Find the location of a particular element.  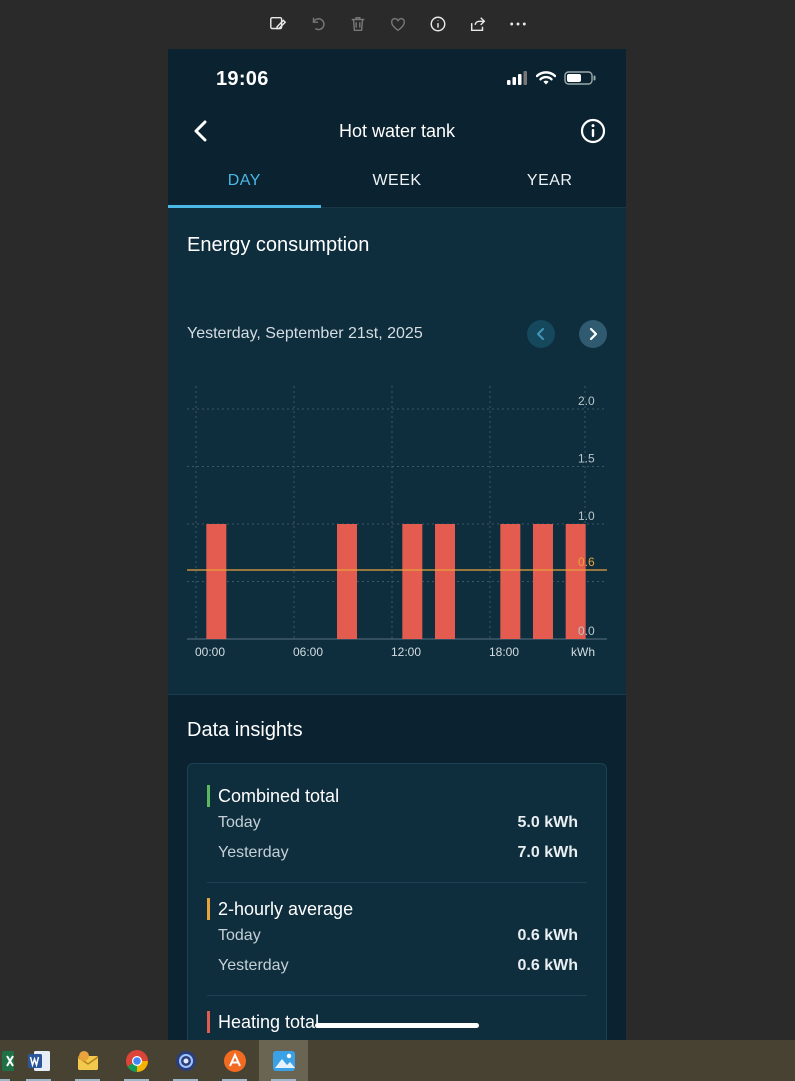

y-tick-label: 1.0 is located at coordinates (586, 516).